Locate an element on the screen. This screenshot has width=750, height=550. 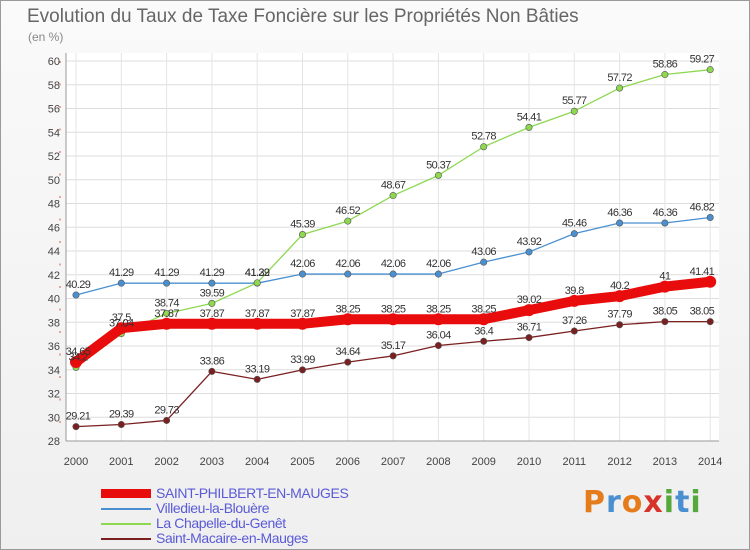
data-label-la-chapelle: 48.67 is located at coordinates (393, 186).